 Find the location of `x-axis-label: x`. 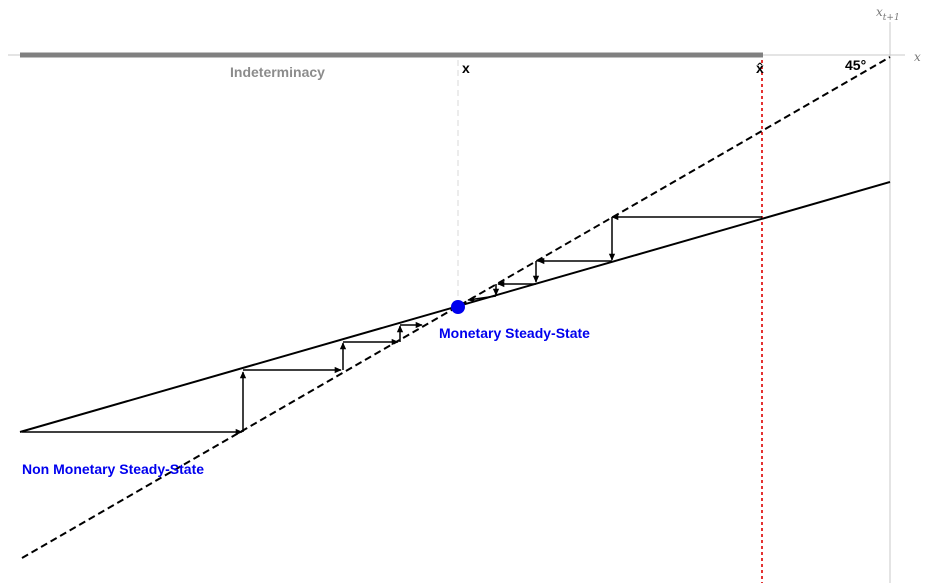

x-axis-label: x is located at coordinates (917, 57).